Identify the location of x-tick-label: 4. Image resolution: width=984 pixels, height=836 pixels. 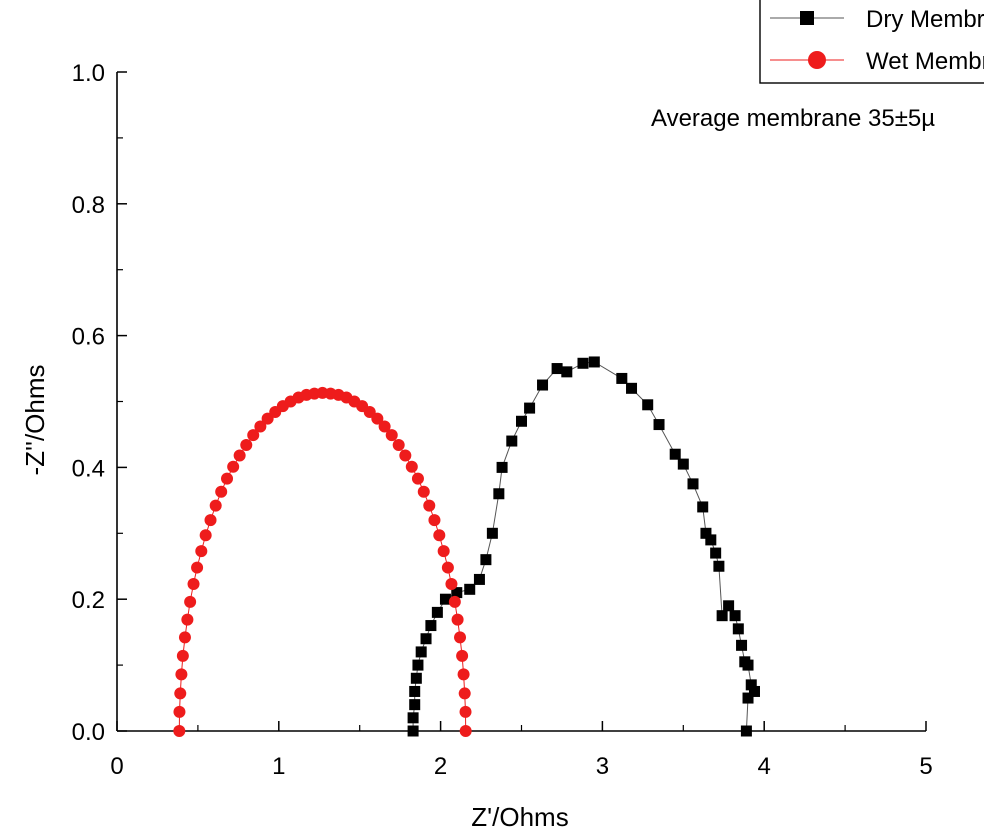
(764, 766).